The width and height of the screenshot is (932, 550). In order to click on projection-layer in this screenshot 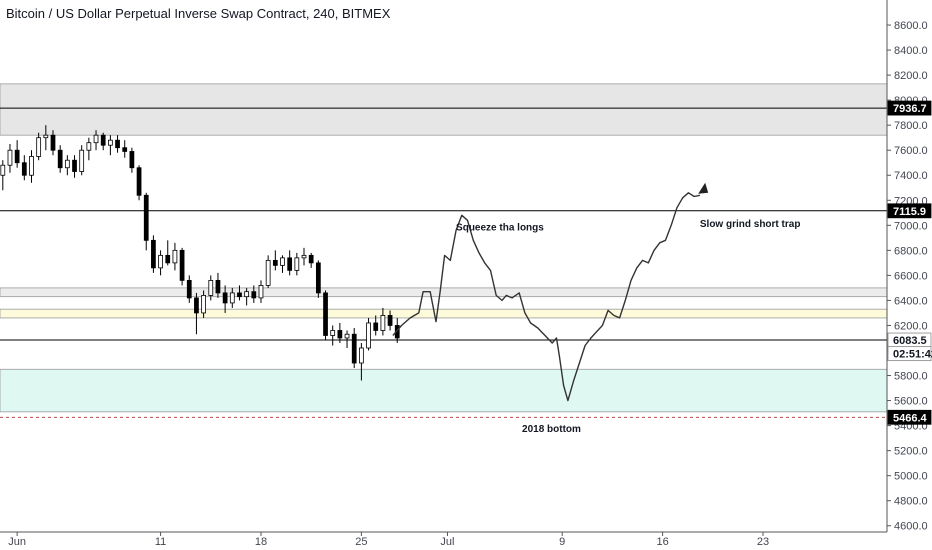, I will do `click(550, 292)`.